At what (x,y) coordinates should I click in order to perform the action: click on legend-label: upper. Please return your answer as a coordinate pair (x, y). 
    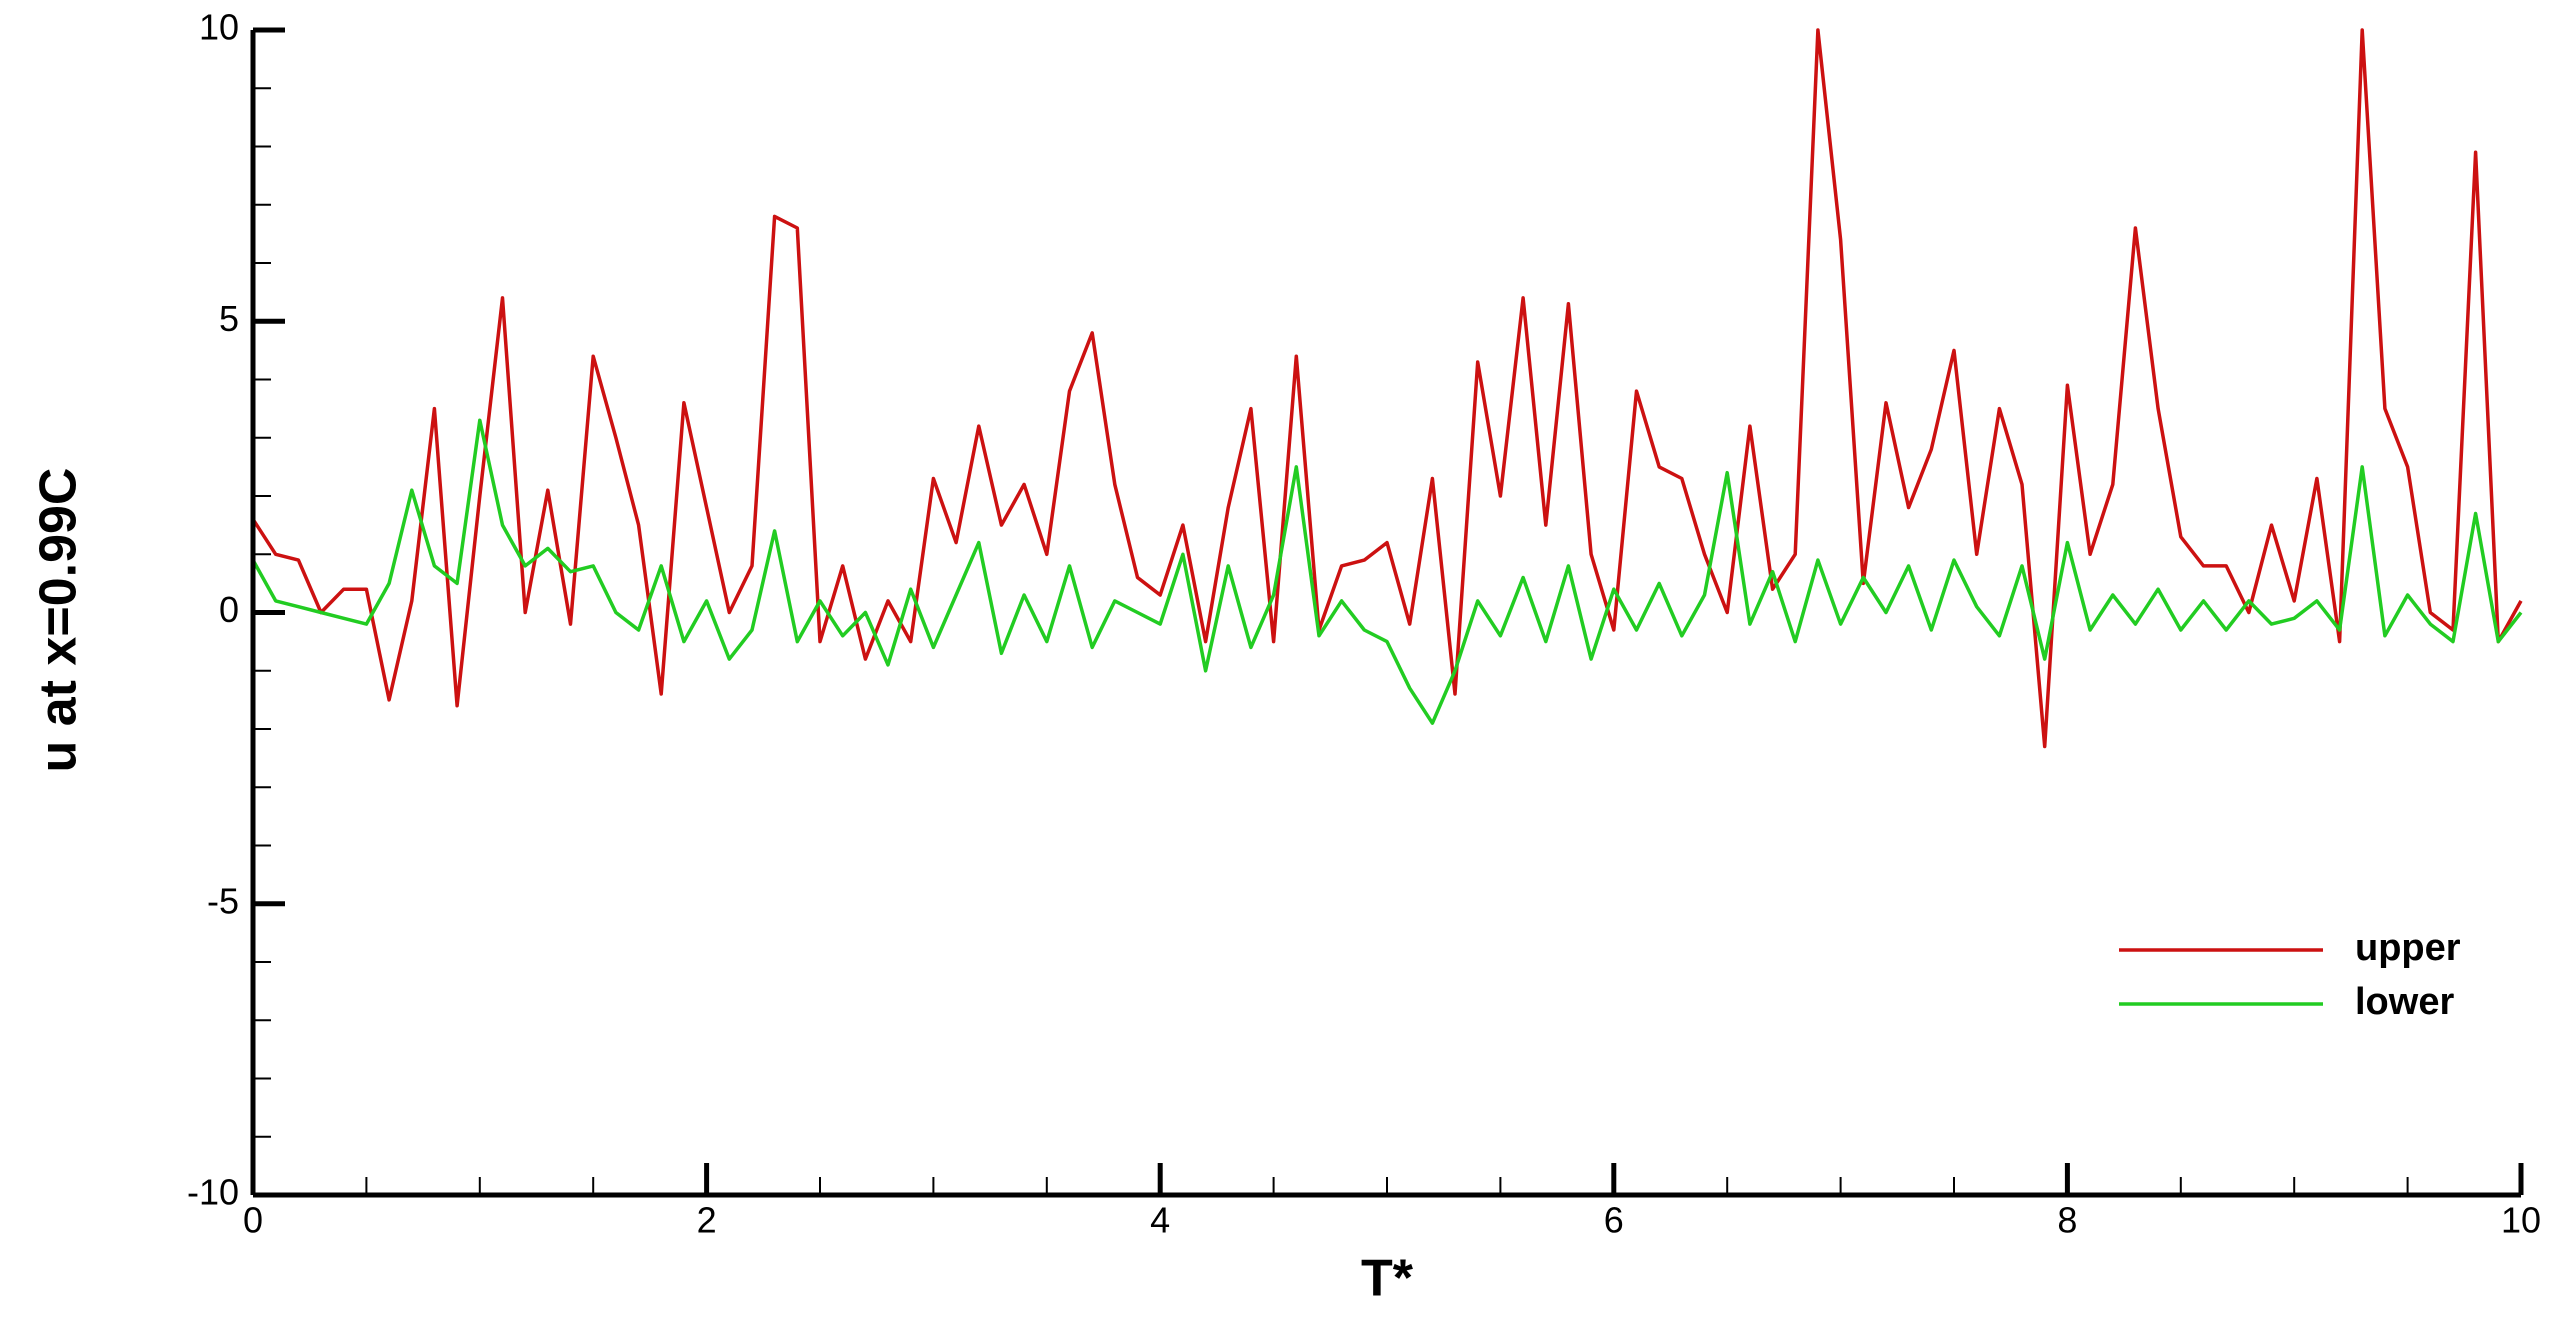
    Looking at the image, I should click on (2408, 948).